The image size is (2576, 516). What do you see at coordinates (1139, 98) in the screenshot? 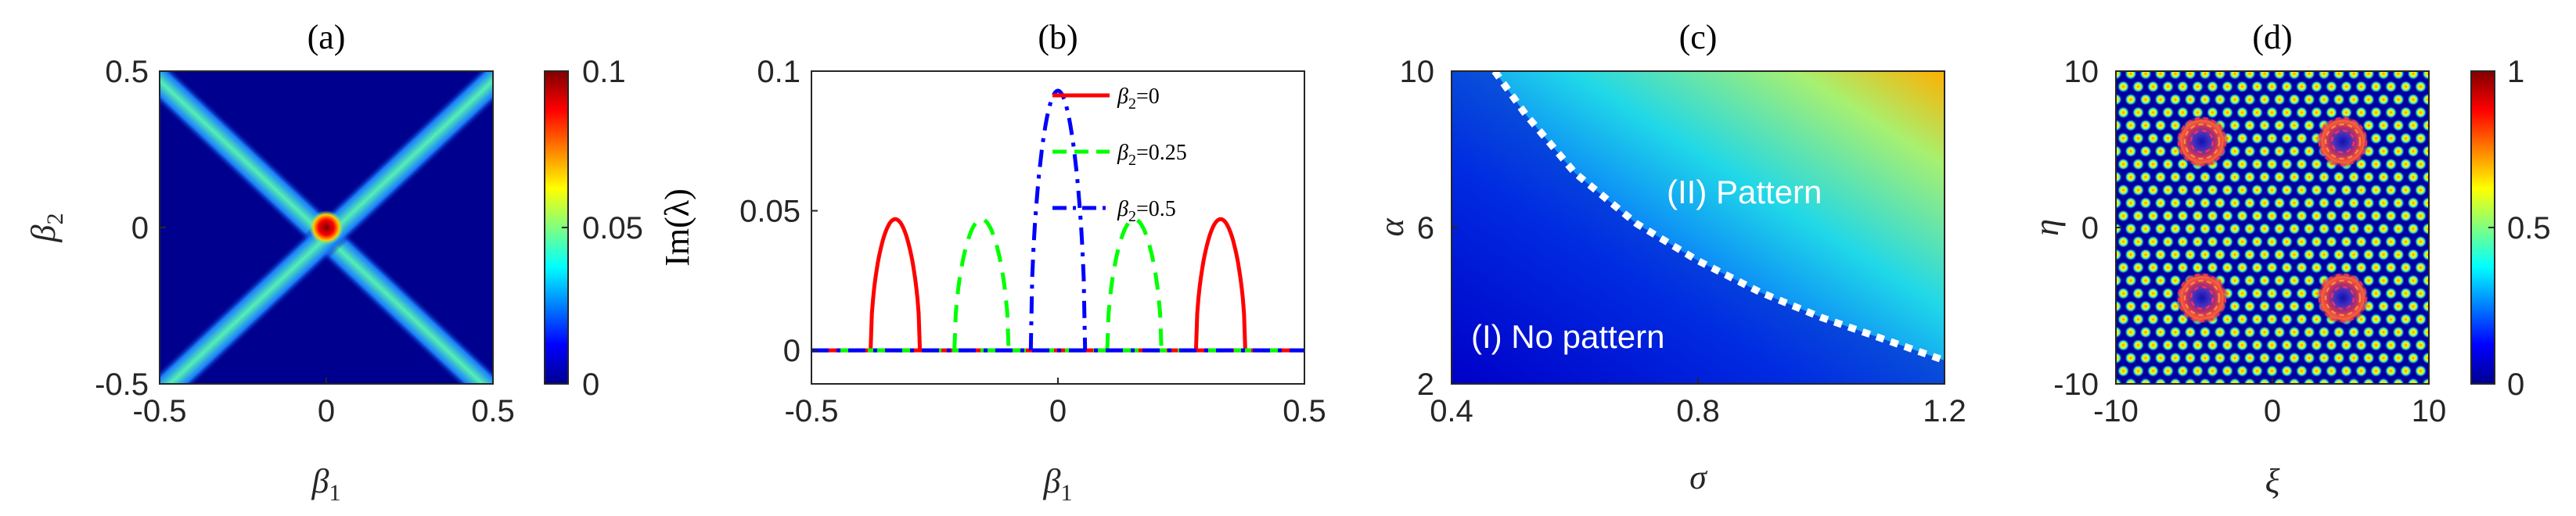
I see `legend-label: β2=0` at bounding box center [1139, 98].